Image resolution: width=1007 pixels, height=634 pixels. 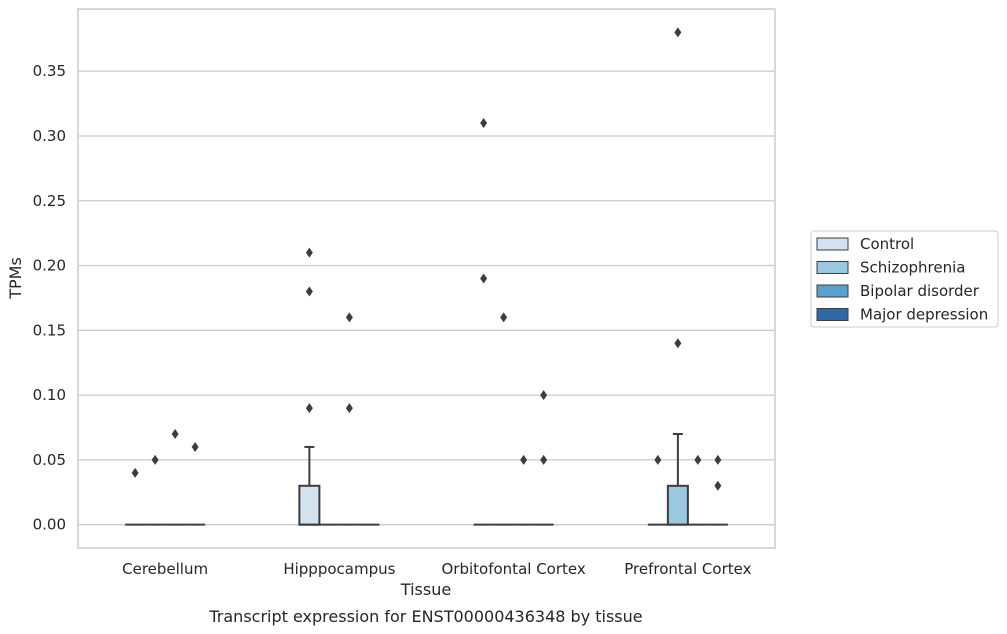 I want to click on y-axis-title: TPMs, so click(x=15, y=278).